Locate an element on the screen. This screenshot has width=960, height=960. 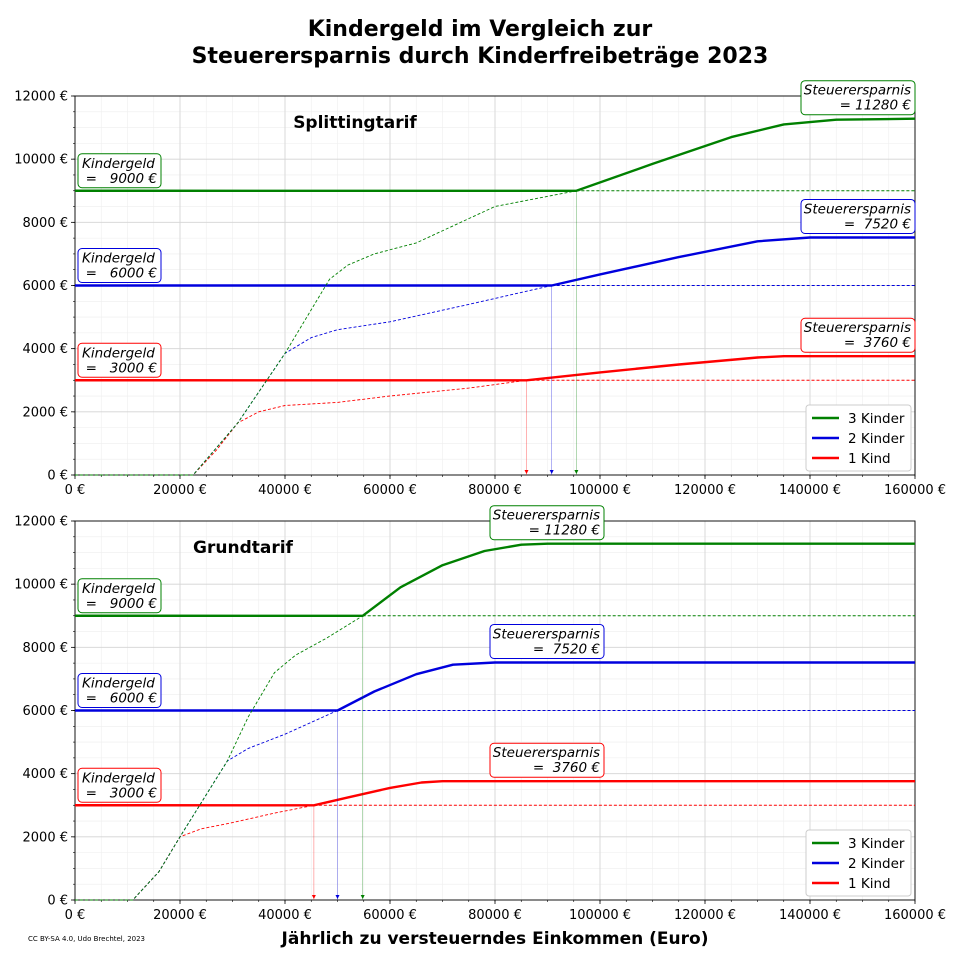
panel-title: Grundtarif is located at coordinates (243, 548).